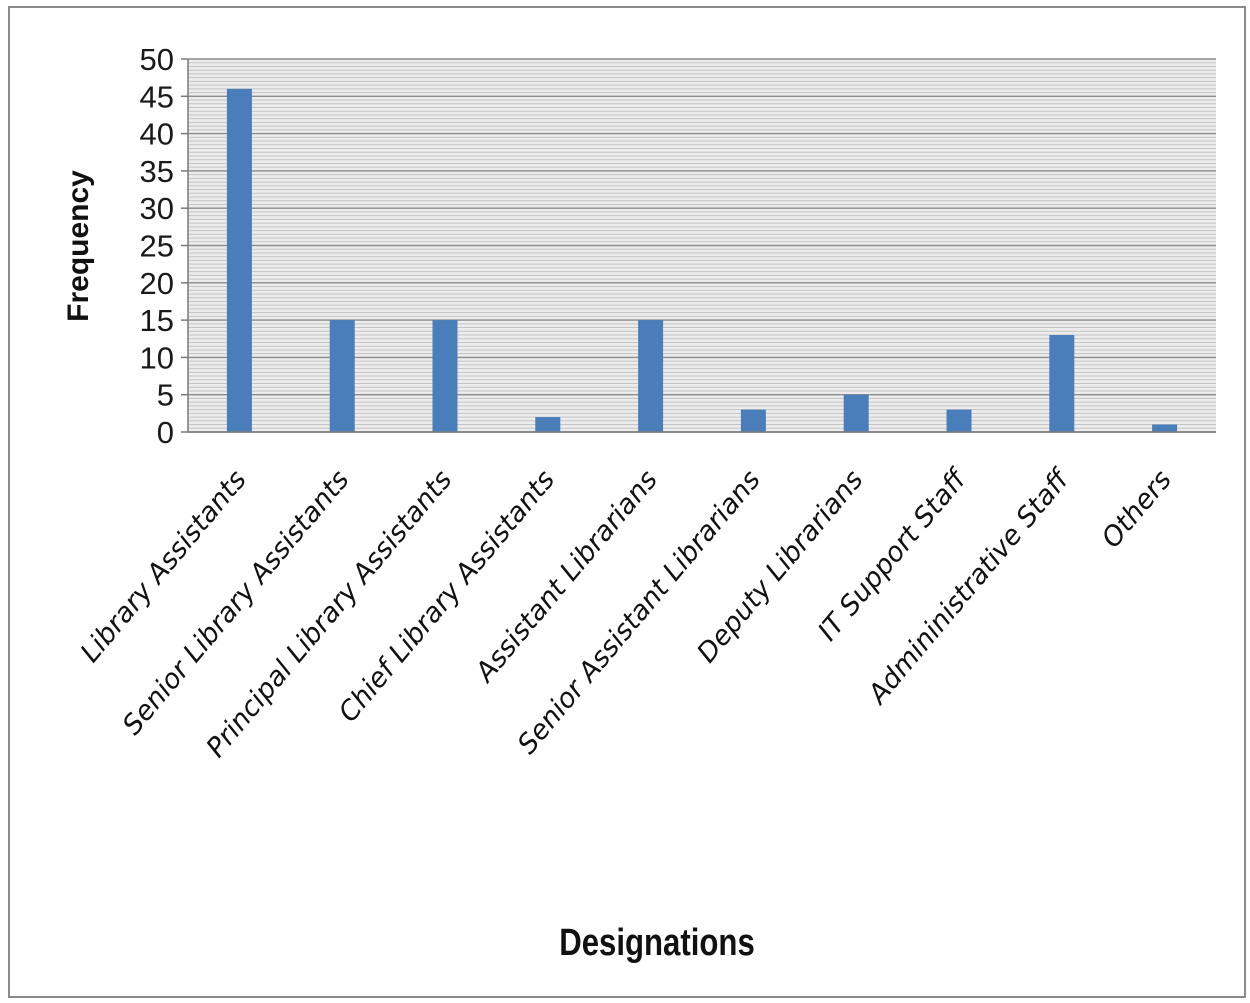 Image resolution: width=1250 pixels, height=1003 pixels. I want to click on x-axis-title: Designations, so click(657, 943).